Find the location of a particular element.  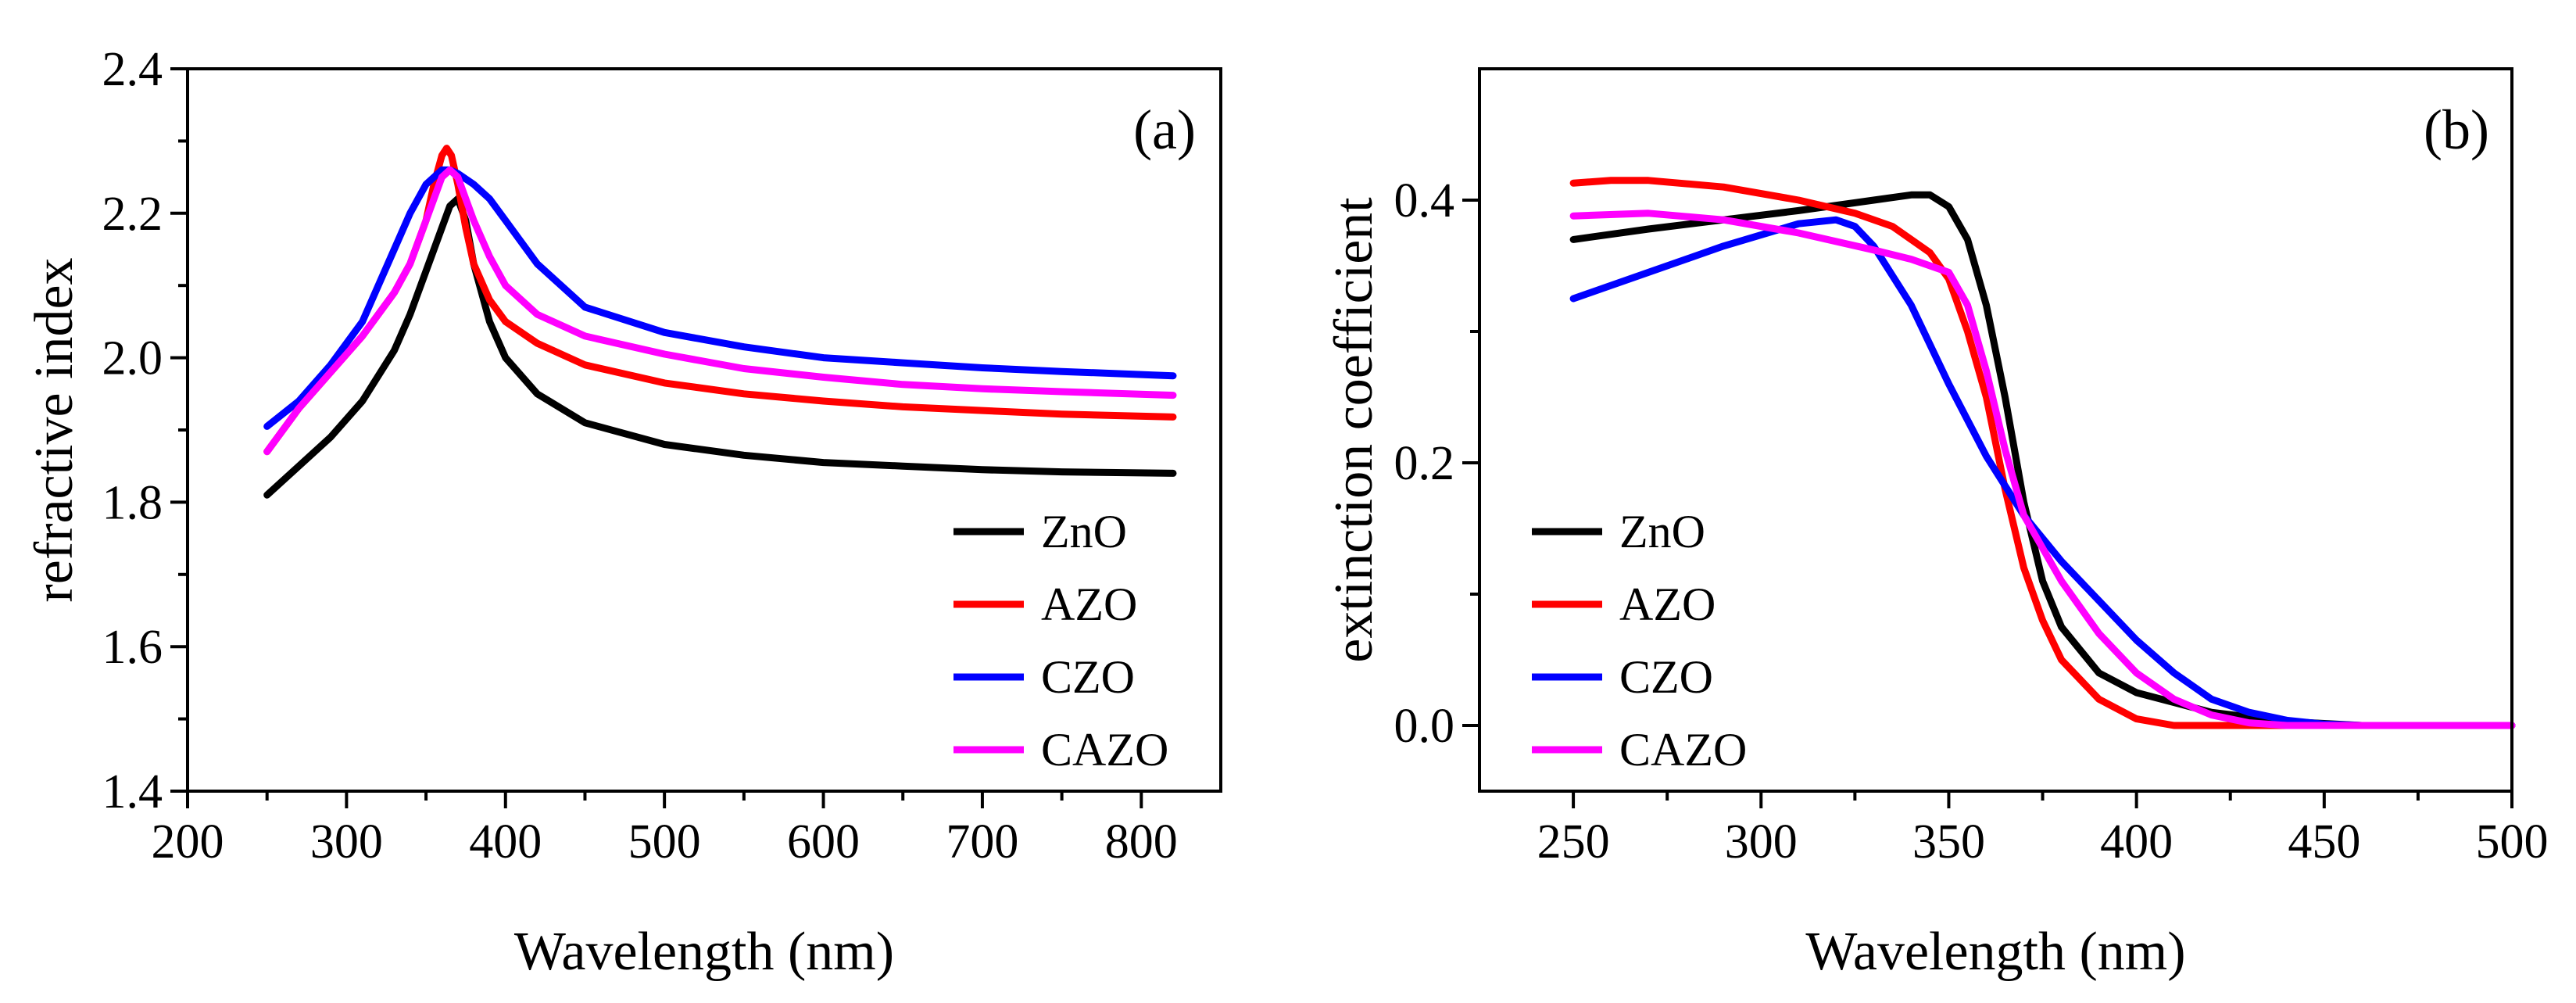

panel-a-y-tick-label: 2.2 is located at coordinates (132, 215).